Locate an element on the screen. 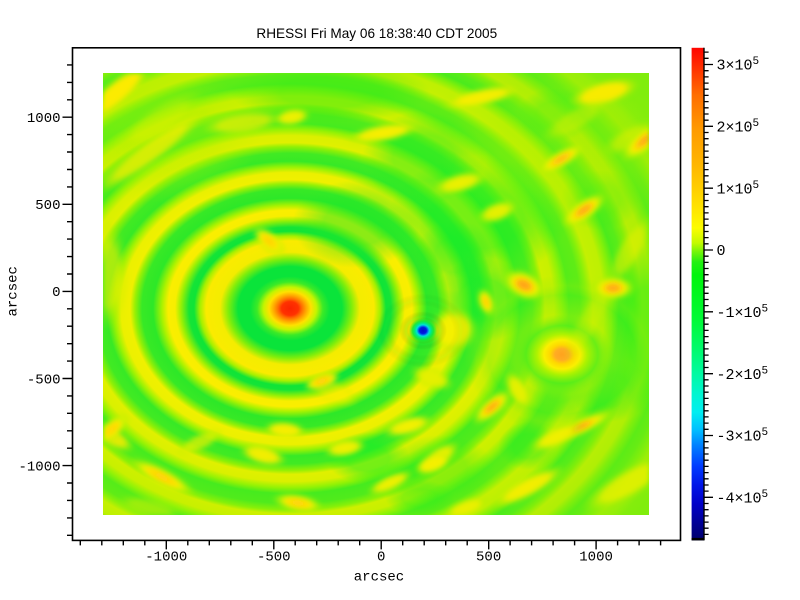  svg-text: 3×10⁵ is located at coordinates (738, 65).